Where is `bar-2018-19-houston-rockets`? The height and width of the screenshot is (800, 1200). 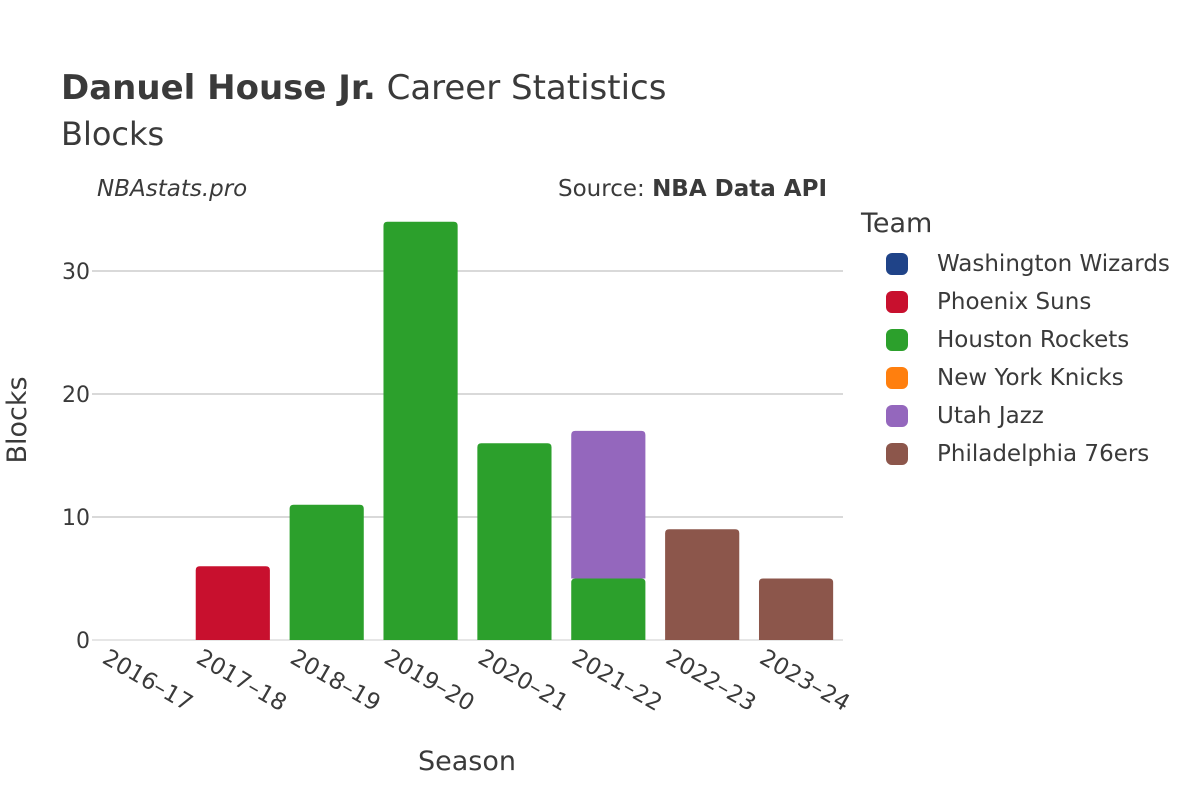 bar-2018-19-houston-rockets is located at coordinates (326, 572).